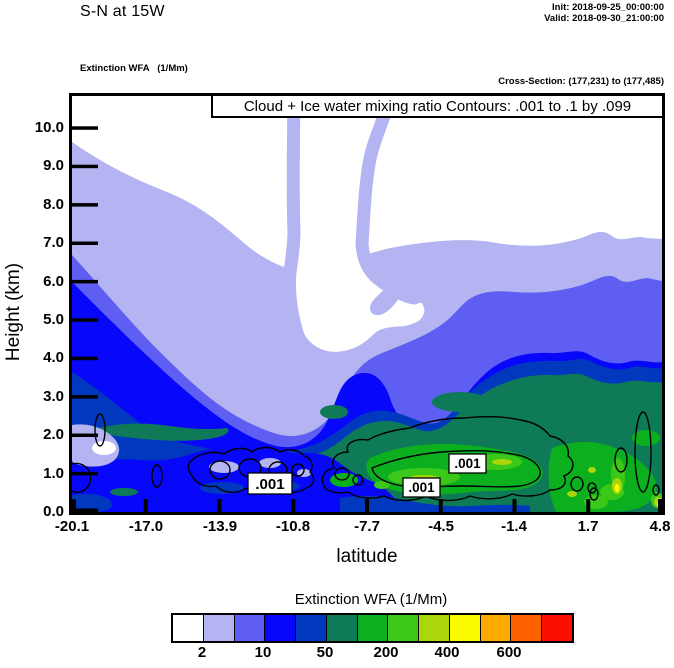 This screenshot has height=668, width=674. I want to click on colorbar-label-600: 600, so click(509, 652).